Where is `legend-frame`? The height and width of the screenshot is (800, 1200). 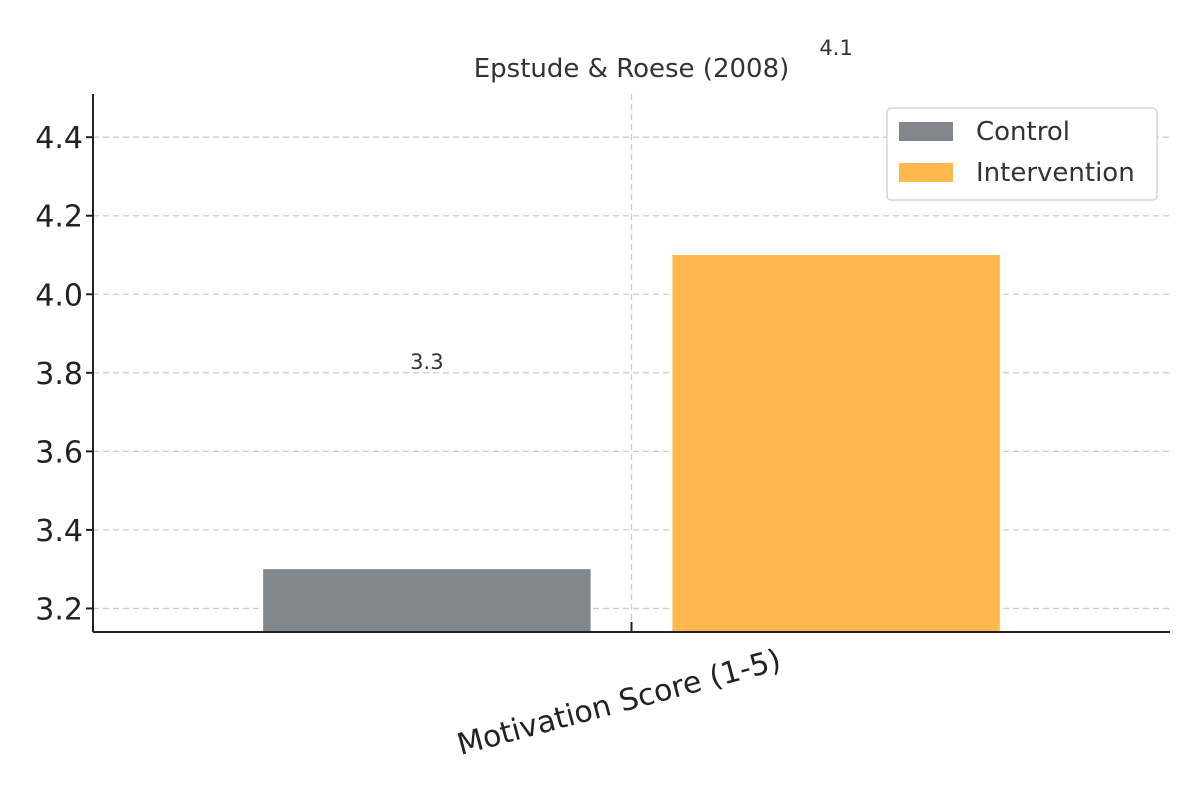 legend-frame is located at coordinates (1022, 154).